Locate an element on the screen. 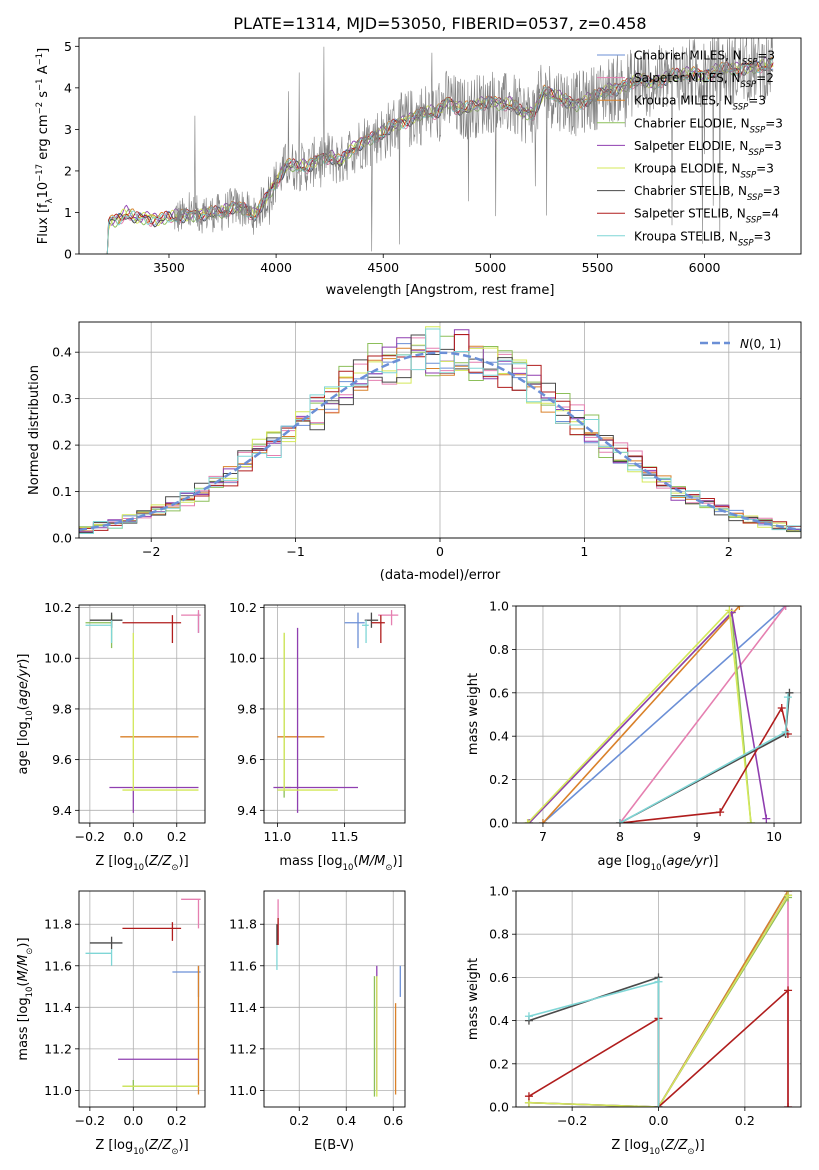 The width and height of the screenshot is (819, 1170). weight-line-chabrier_miles is located at coordinates (664, 714).